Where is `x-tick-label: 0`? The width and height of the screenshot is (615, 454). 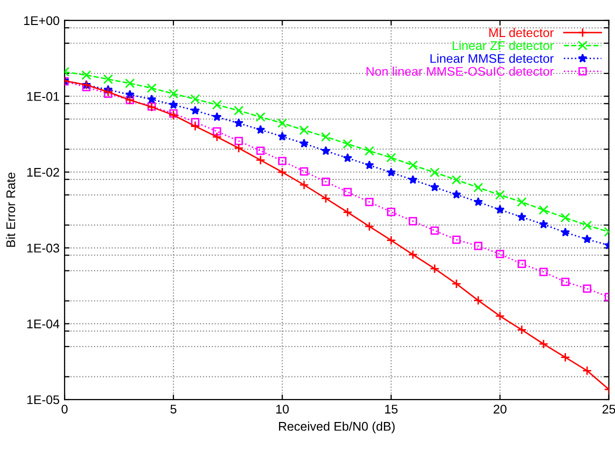 x-tick-label: 0 is located at coordinates (65, 409).